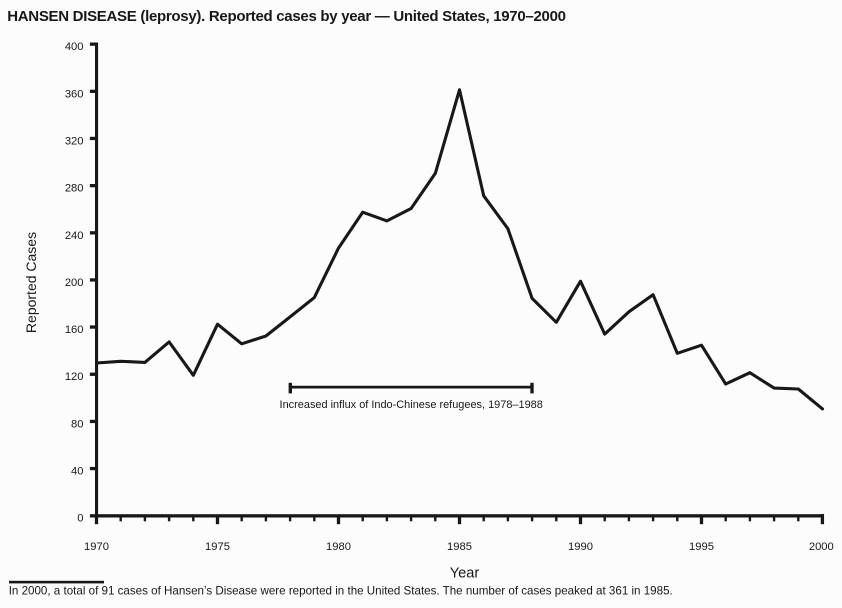  I want to click on svg-text: 40, so click(77, 472).